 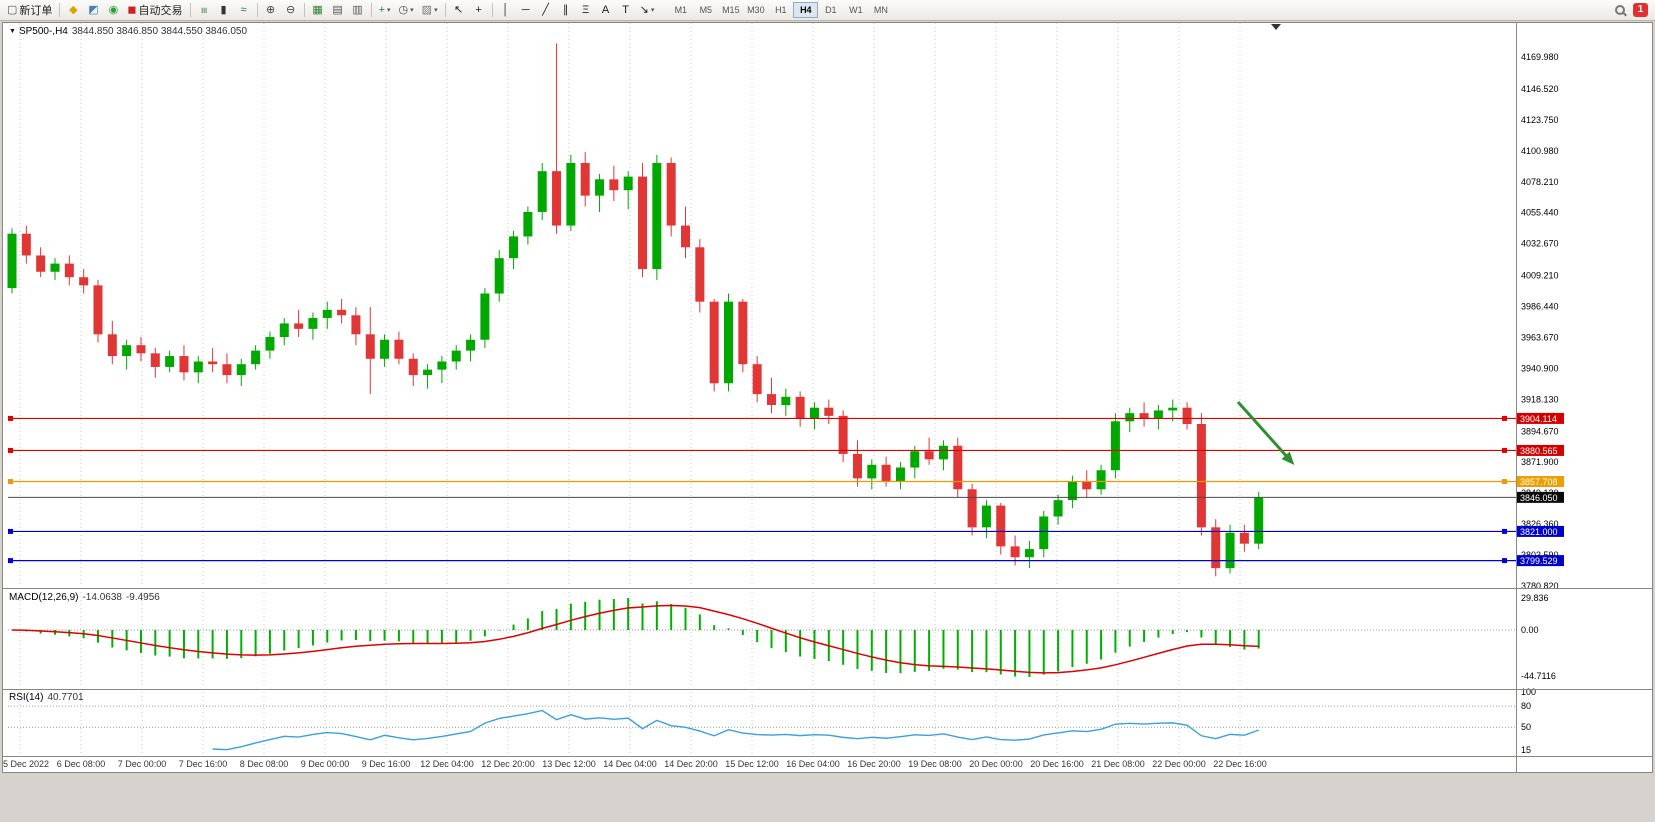 I want to click on community-button: ◉, so click(x=113, y=10).